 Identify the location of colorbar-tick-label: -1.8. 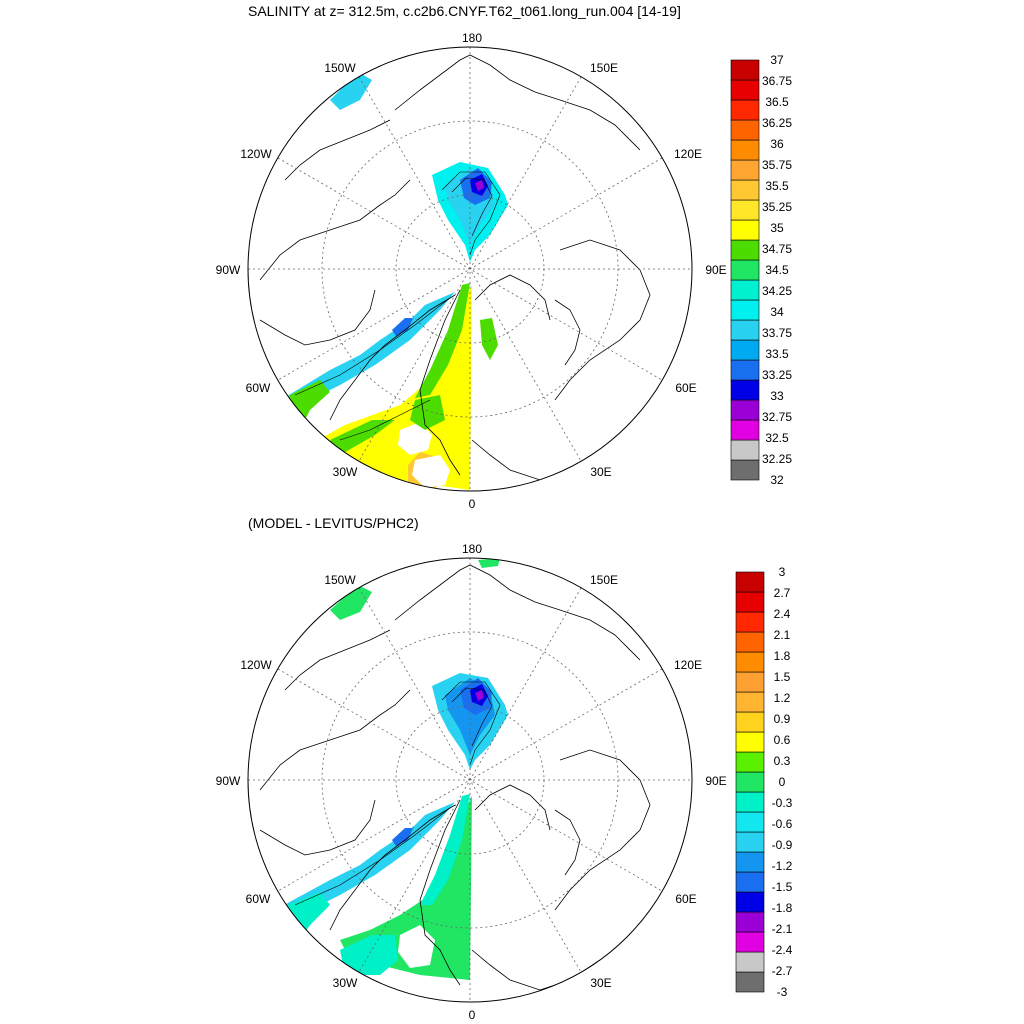
(782, 908).